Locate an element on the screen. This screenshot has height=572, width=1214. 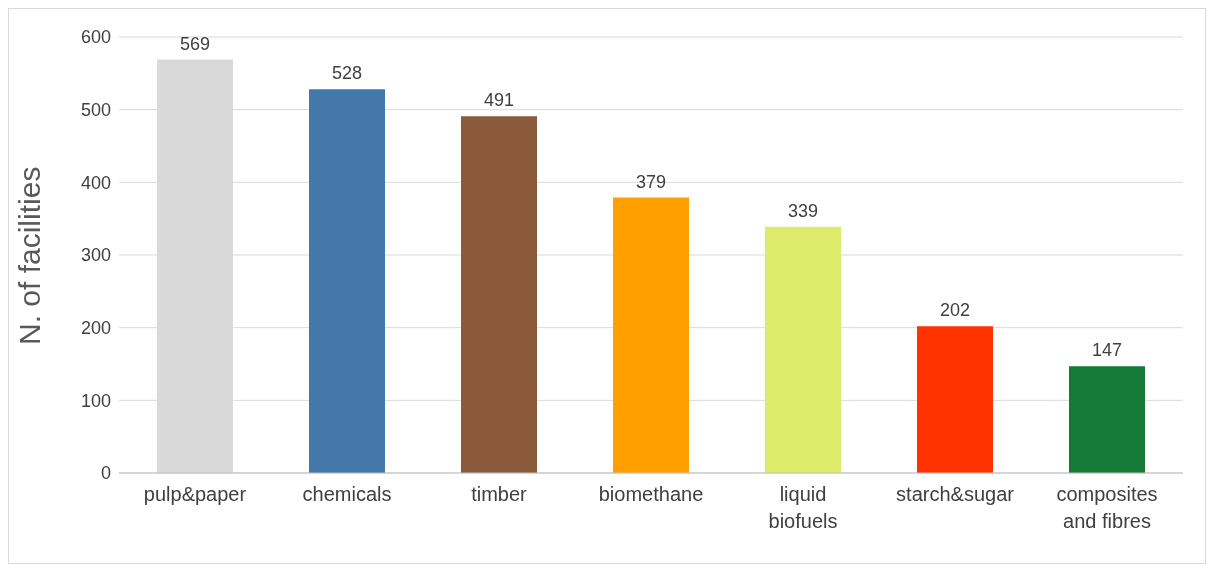
data-label: 491 is located at coordinates (499, 100).